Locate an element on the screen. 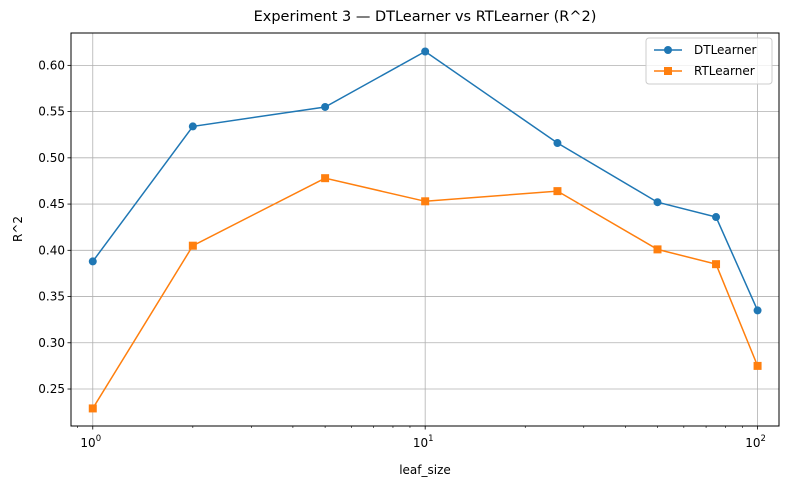 This screenshot has height=489, width=790. y-tick-label: 0.30 is located at coordinates (51, 343).